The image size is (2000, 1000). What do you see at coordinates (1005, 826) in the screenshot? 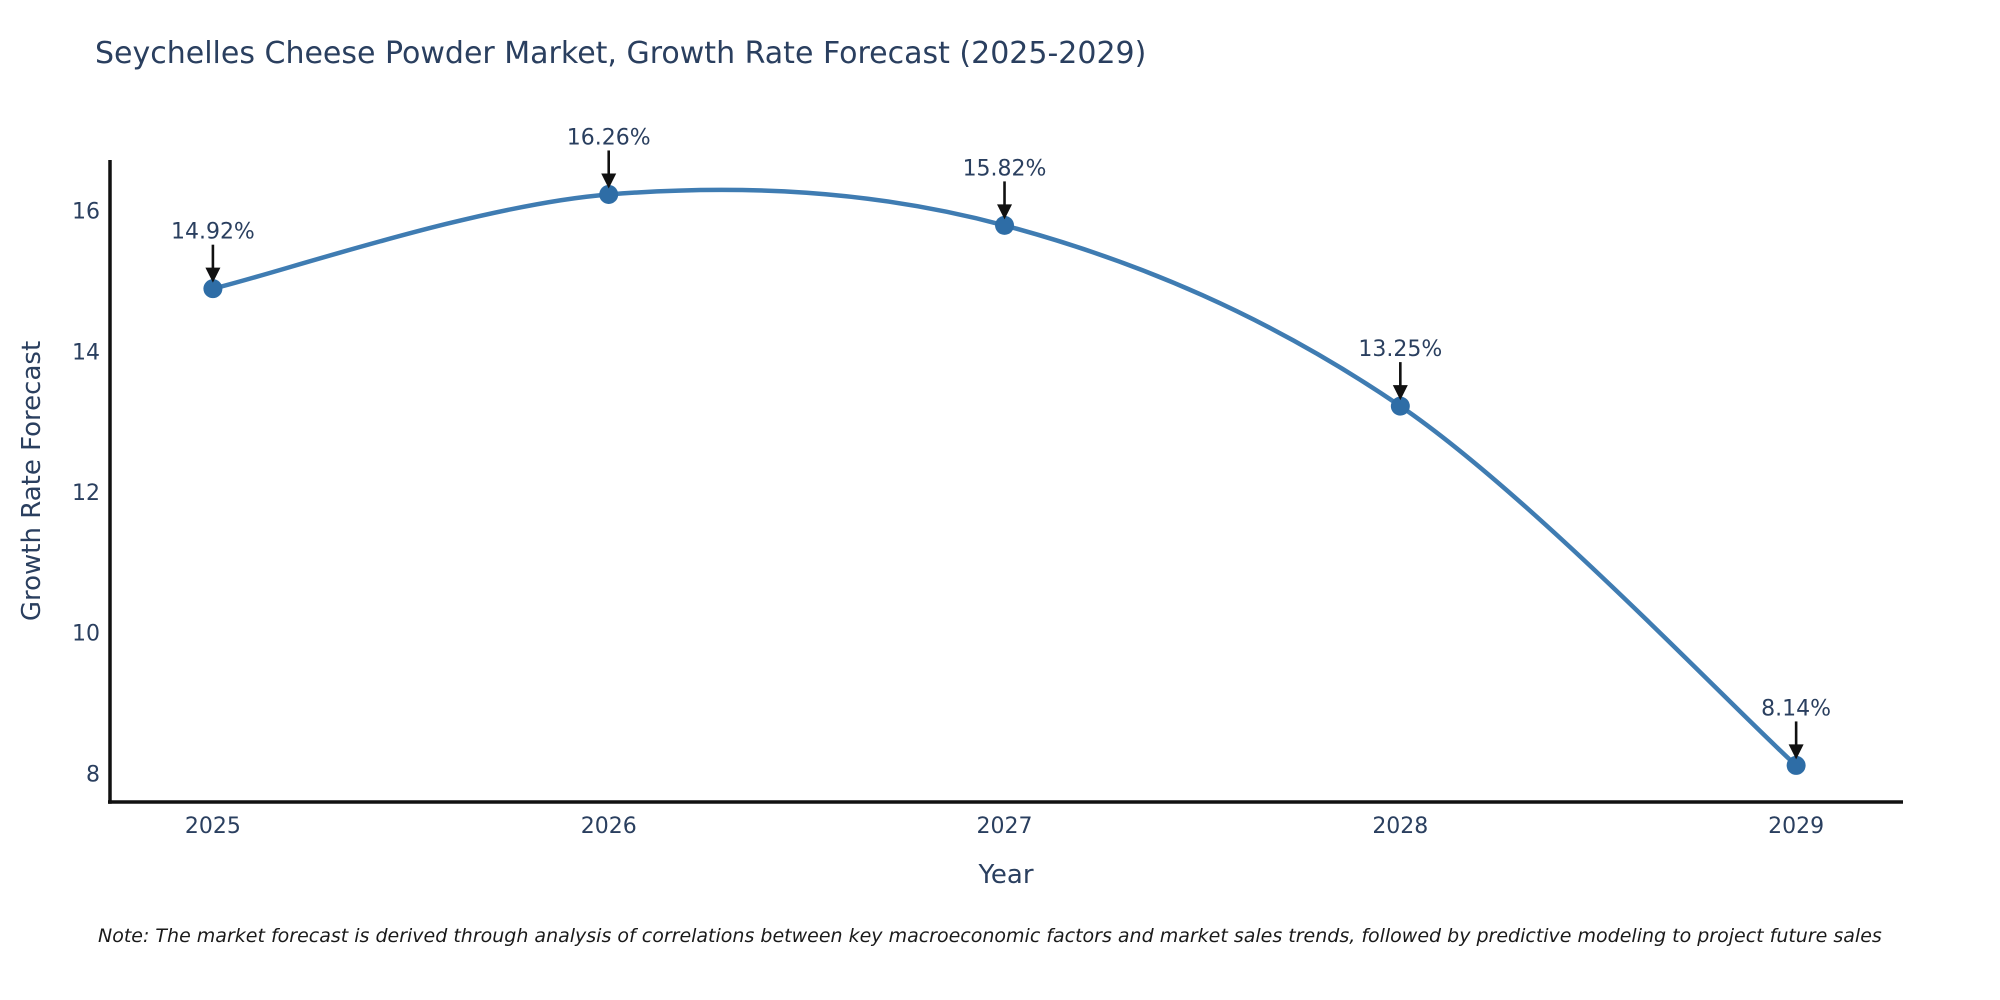
I see `x-tick-label: 2027` at bounding box center [1005, 826].